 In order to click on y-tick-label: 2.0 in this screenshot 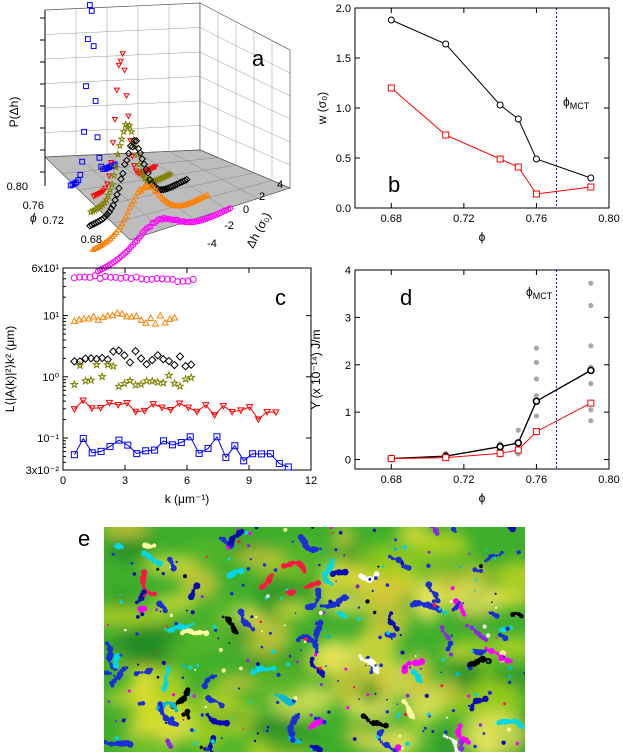, I will do `click(343, 9)`.